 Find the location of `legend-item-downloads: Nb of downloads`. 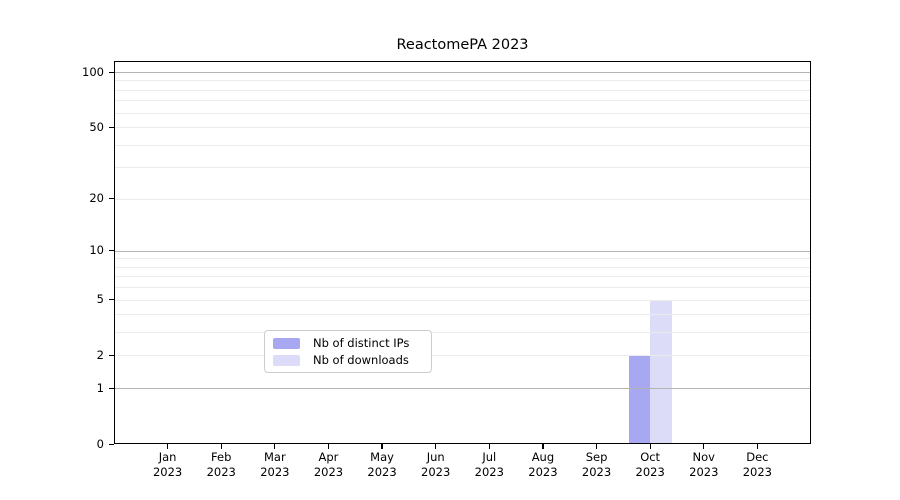

legend-item-downloads: Nb of downloads is located at coordinates (352, 360).